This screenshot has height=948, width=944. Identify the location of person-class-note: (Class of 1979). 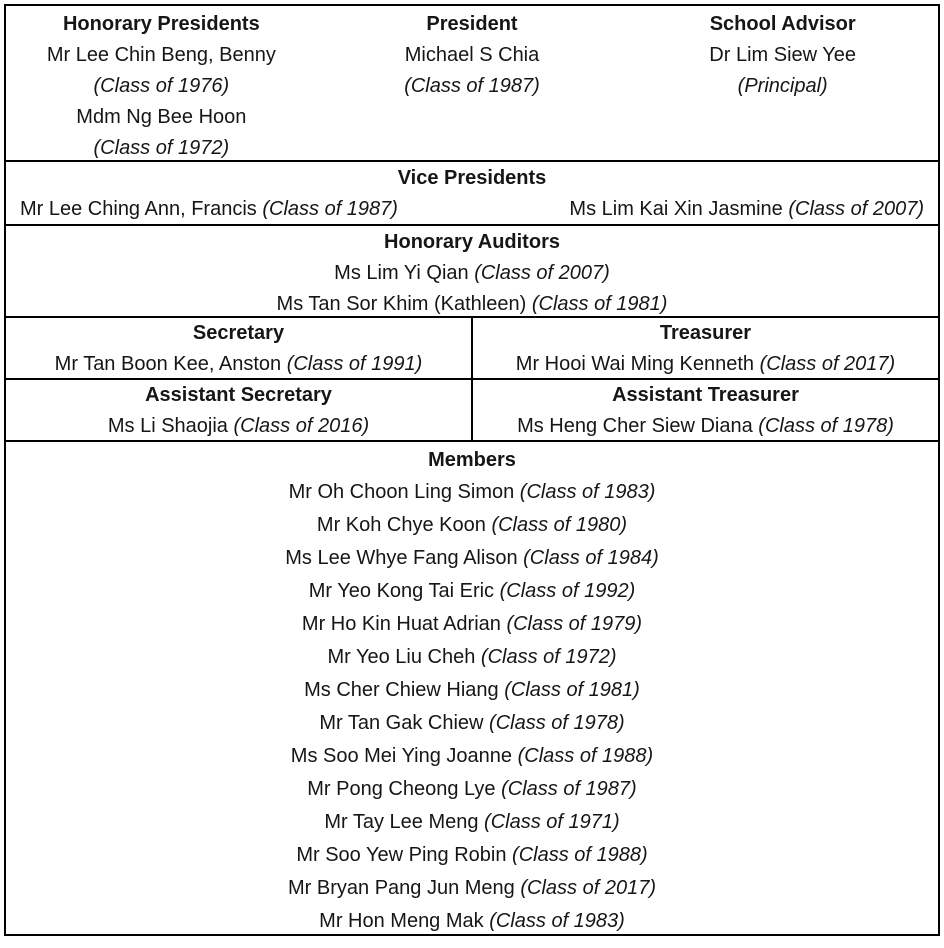
(574, 624).